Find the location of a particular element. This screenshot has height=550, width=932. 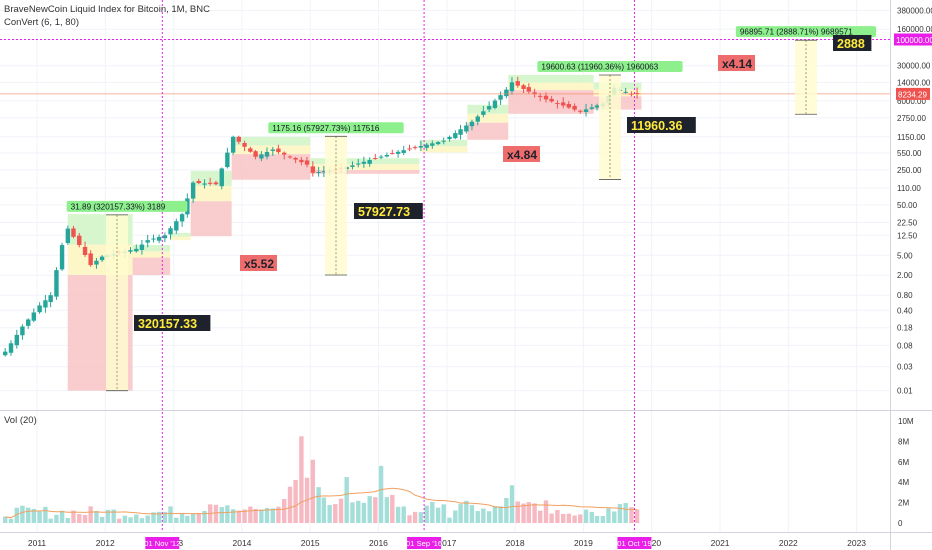

year-label: 2014 is located at coordinates (241, 543).